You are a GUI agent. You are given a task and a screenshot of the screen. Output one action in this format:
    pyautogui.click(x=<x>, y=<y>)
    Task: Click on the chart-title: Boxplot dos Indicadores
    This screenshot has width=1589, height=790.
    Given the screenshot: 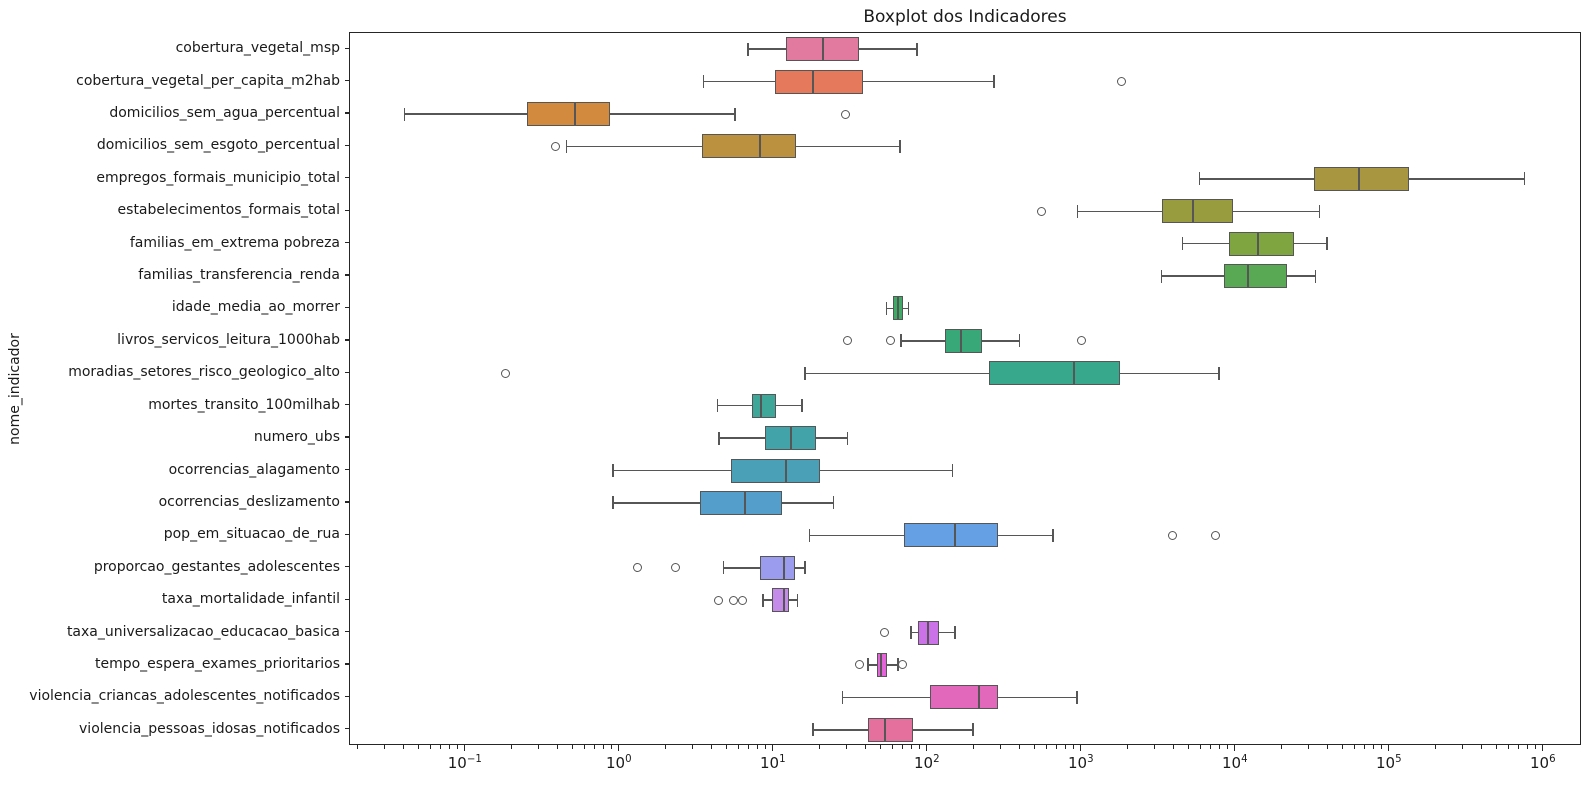 What is the action you would take?
    pyautogui.click(x=965, y=17)
    